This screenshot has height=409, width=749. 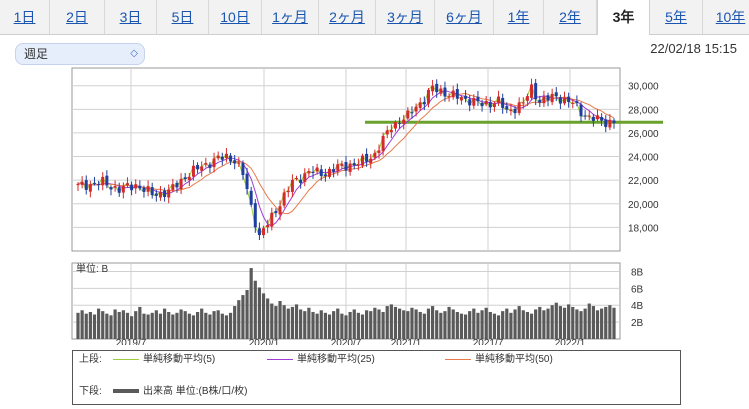 What do you see at coordinates (25, 17) in the screenshot?
I see `tab-1: 1日` at bounding box center [25, 17].